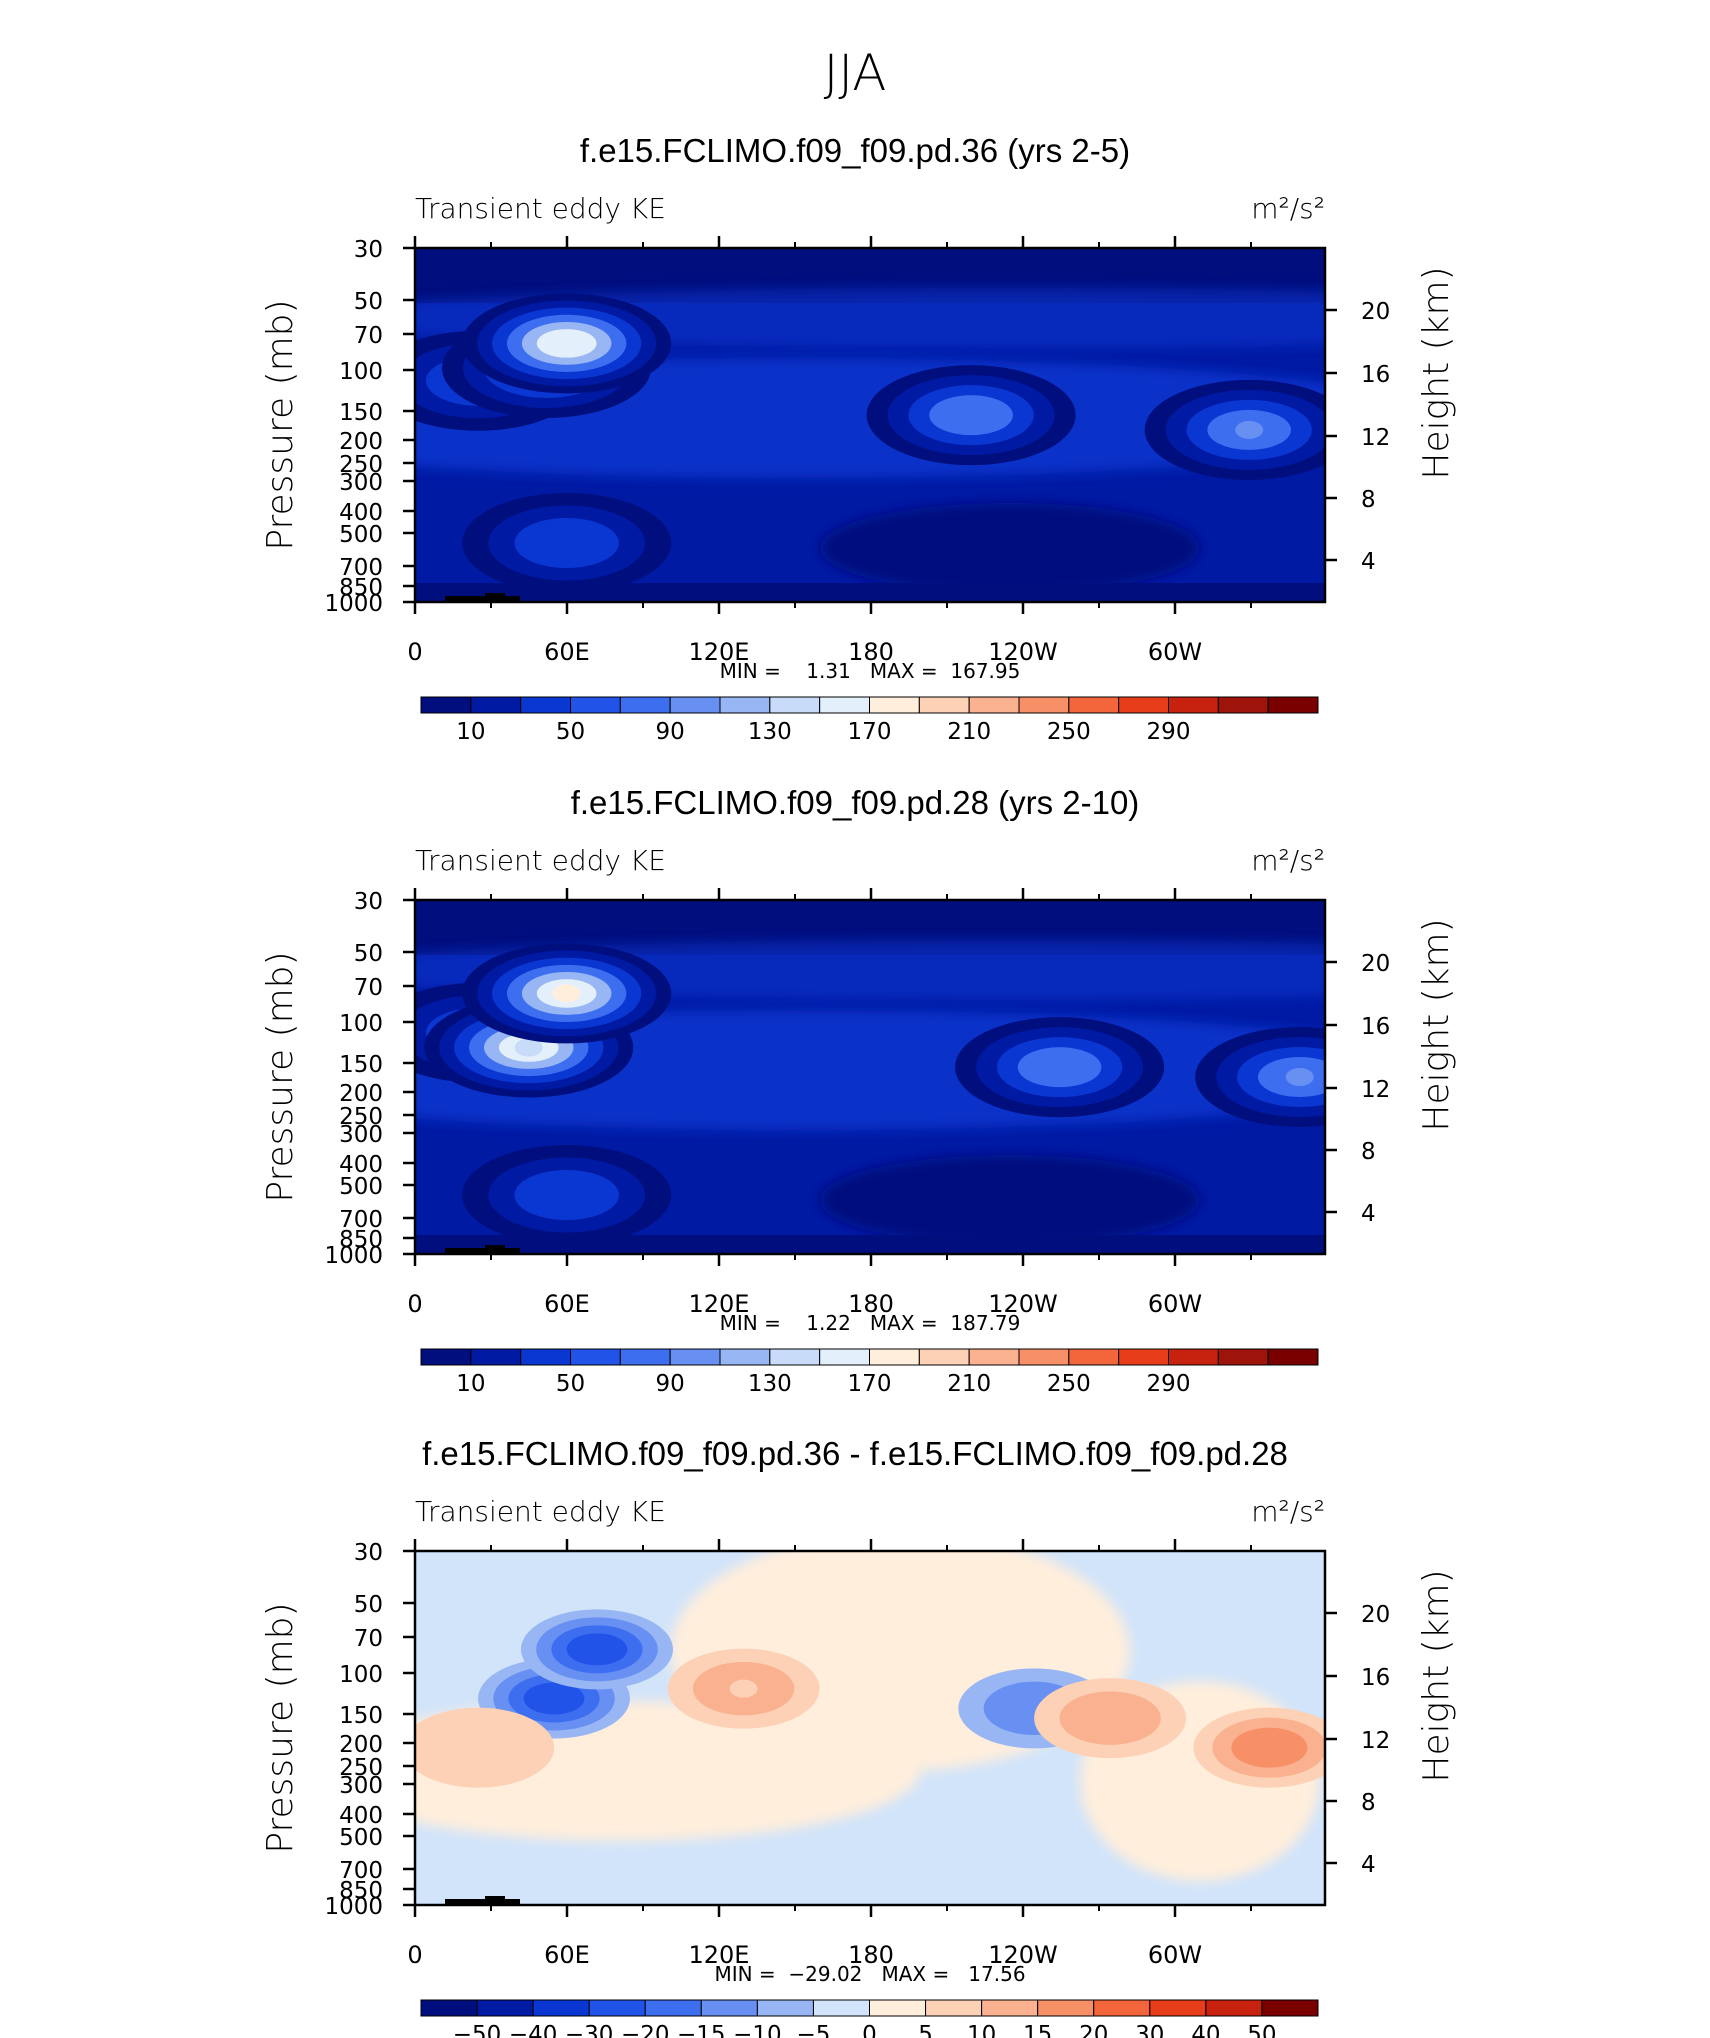 The image size is (1710, 2038). Describe the element at coordinates (361, 1240) in the screenshot. I see `y-tick-label: 850` at that location.